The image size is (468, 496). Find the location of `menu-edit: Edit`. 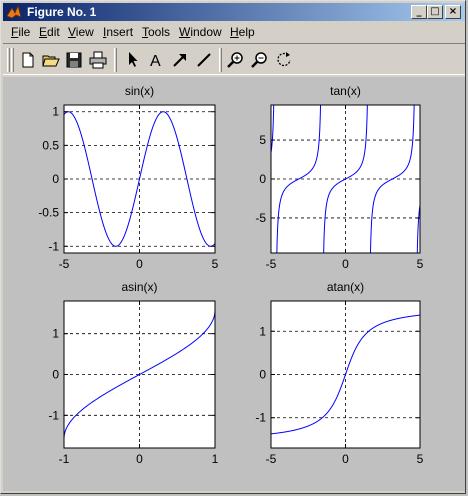

menu-edit: Edit is located at coordinates (49, 32).